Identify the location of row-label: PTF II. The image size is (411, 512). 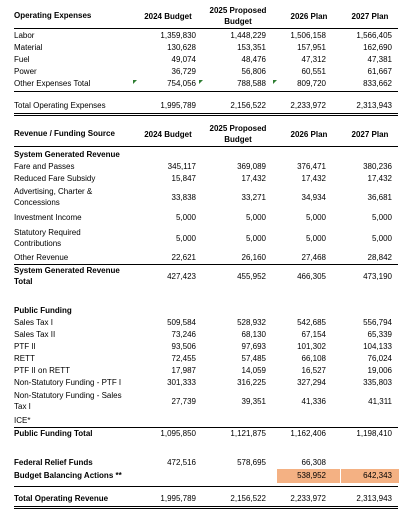
(25, 346).